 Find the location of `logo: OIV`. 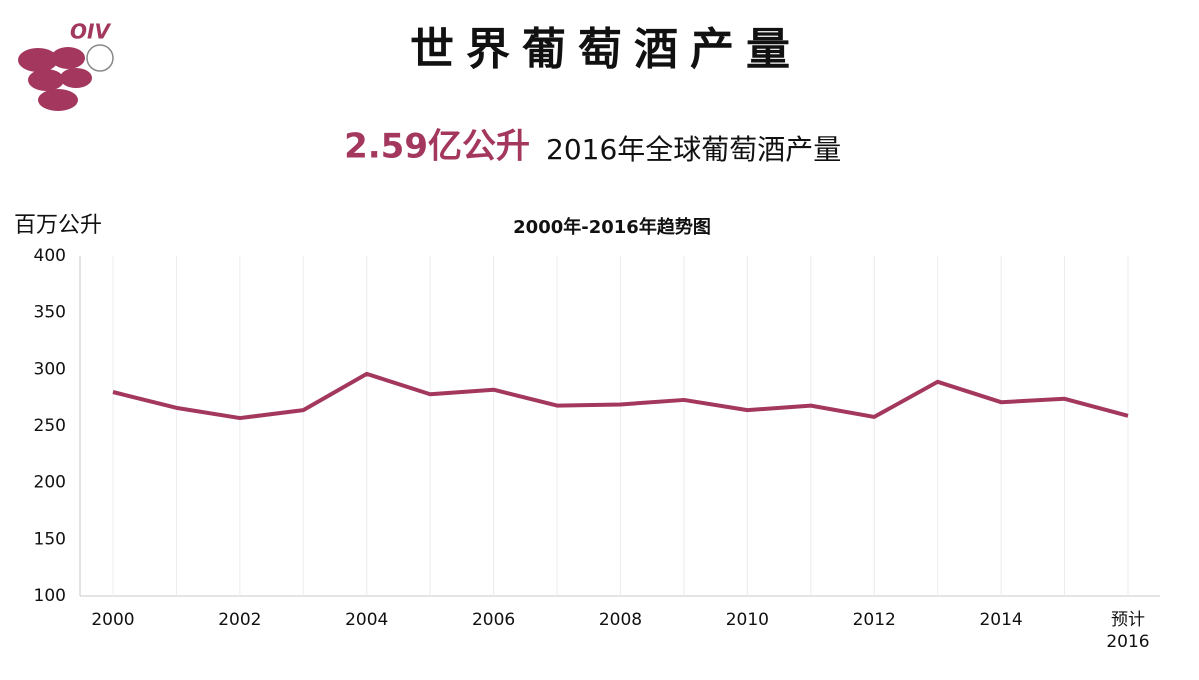

logo: OIV is located at coordinates (66, 65).